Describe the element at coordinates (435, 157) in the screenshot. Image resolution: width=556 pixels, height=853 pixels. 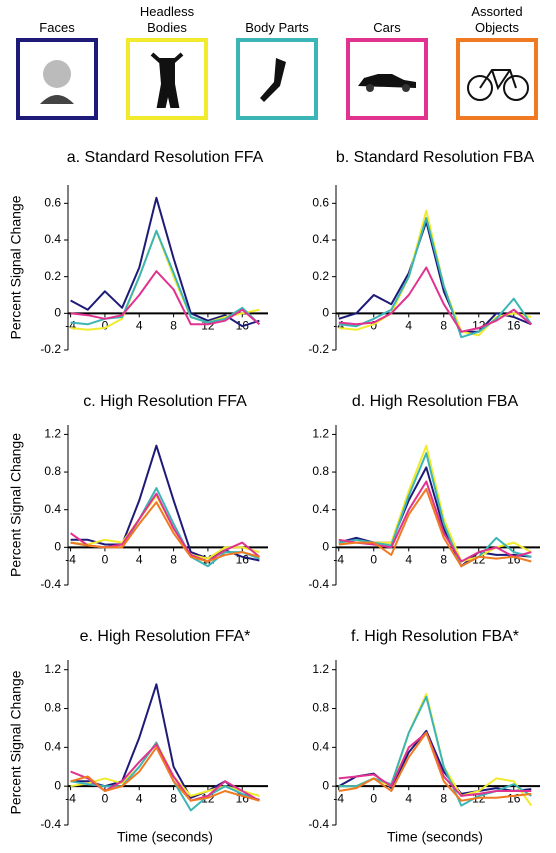
I see `chart-title: b. Standard Resolution FBA` at that location.